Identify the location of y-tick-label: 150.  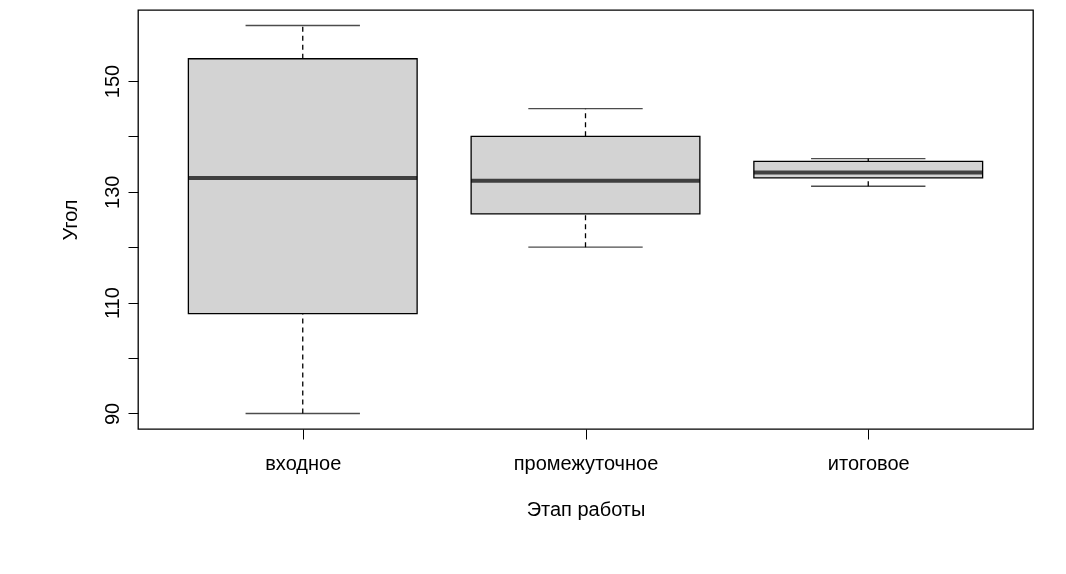
(111, 81).